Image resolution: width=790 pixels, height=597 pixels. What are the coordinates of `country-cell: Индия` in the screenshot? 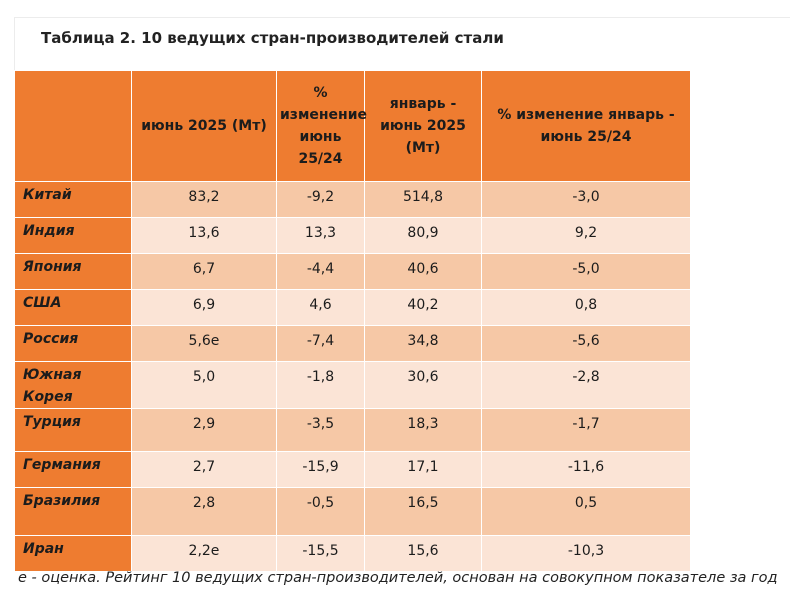 It's located at (73, 235).